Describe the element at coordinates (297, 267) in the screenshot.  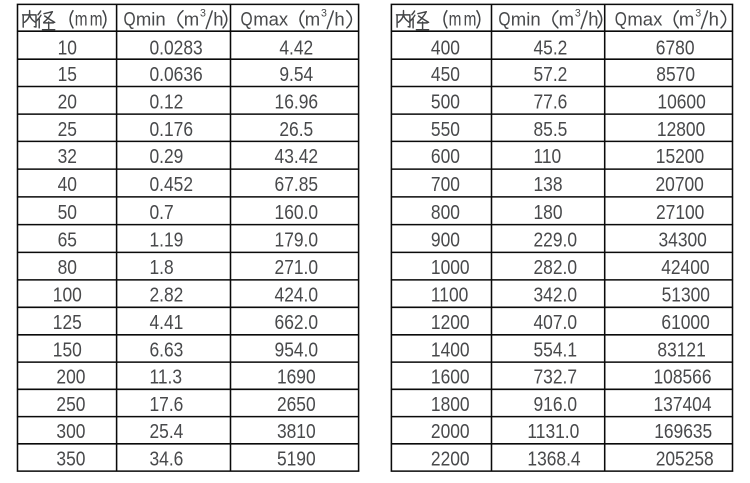
I see `svg-text: 271.0` at that location.